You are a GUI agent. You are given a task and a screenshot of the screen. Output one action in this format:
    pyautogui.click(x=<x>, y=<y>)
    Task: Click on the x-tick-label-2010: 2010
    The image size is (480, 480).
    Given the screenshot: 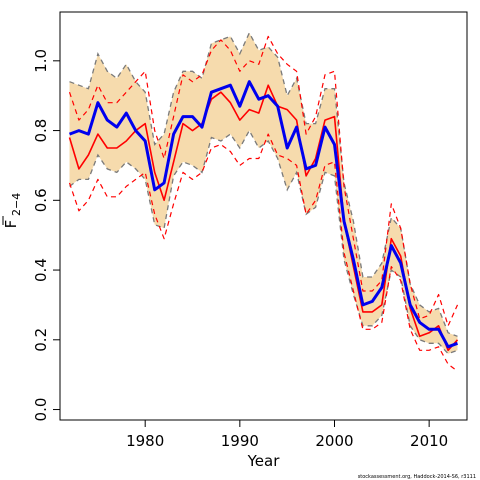 What is the action you would take?
    pyautogui.click(x=429, y=441)
    